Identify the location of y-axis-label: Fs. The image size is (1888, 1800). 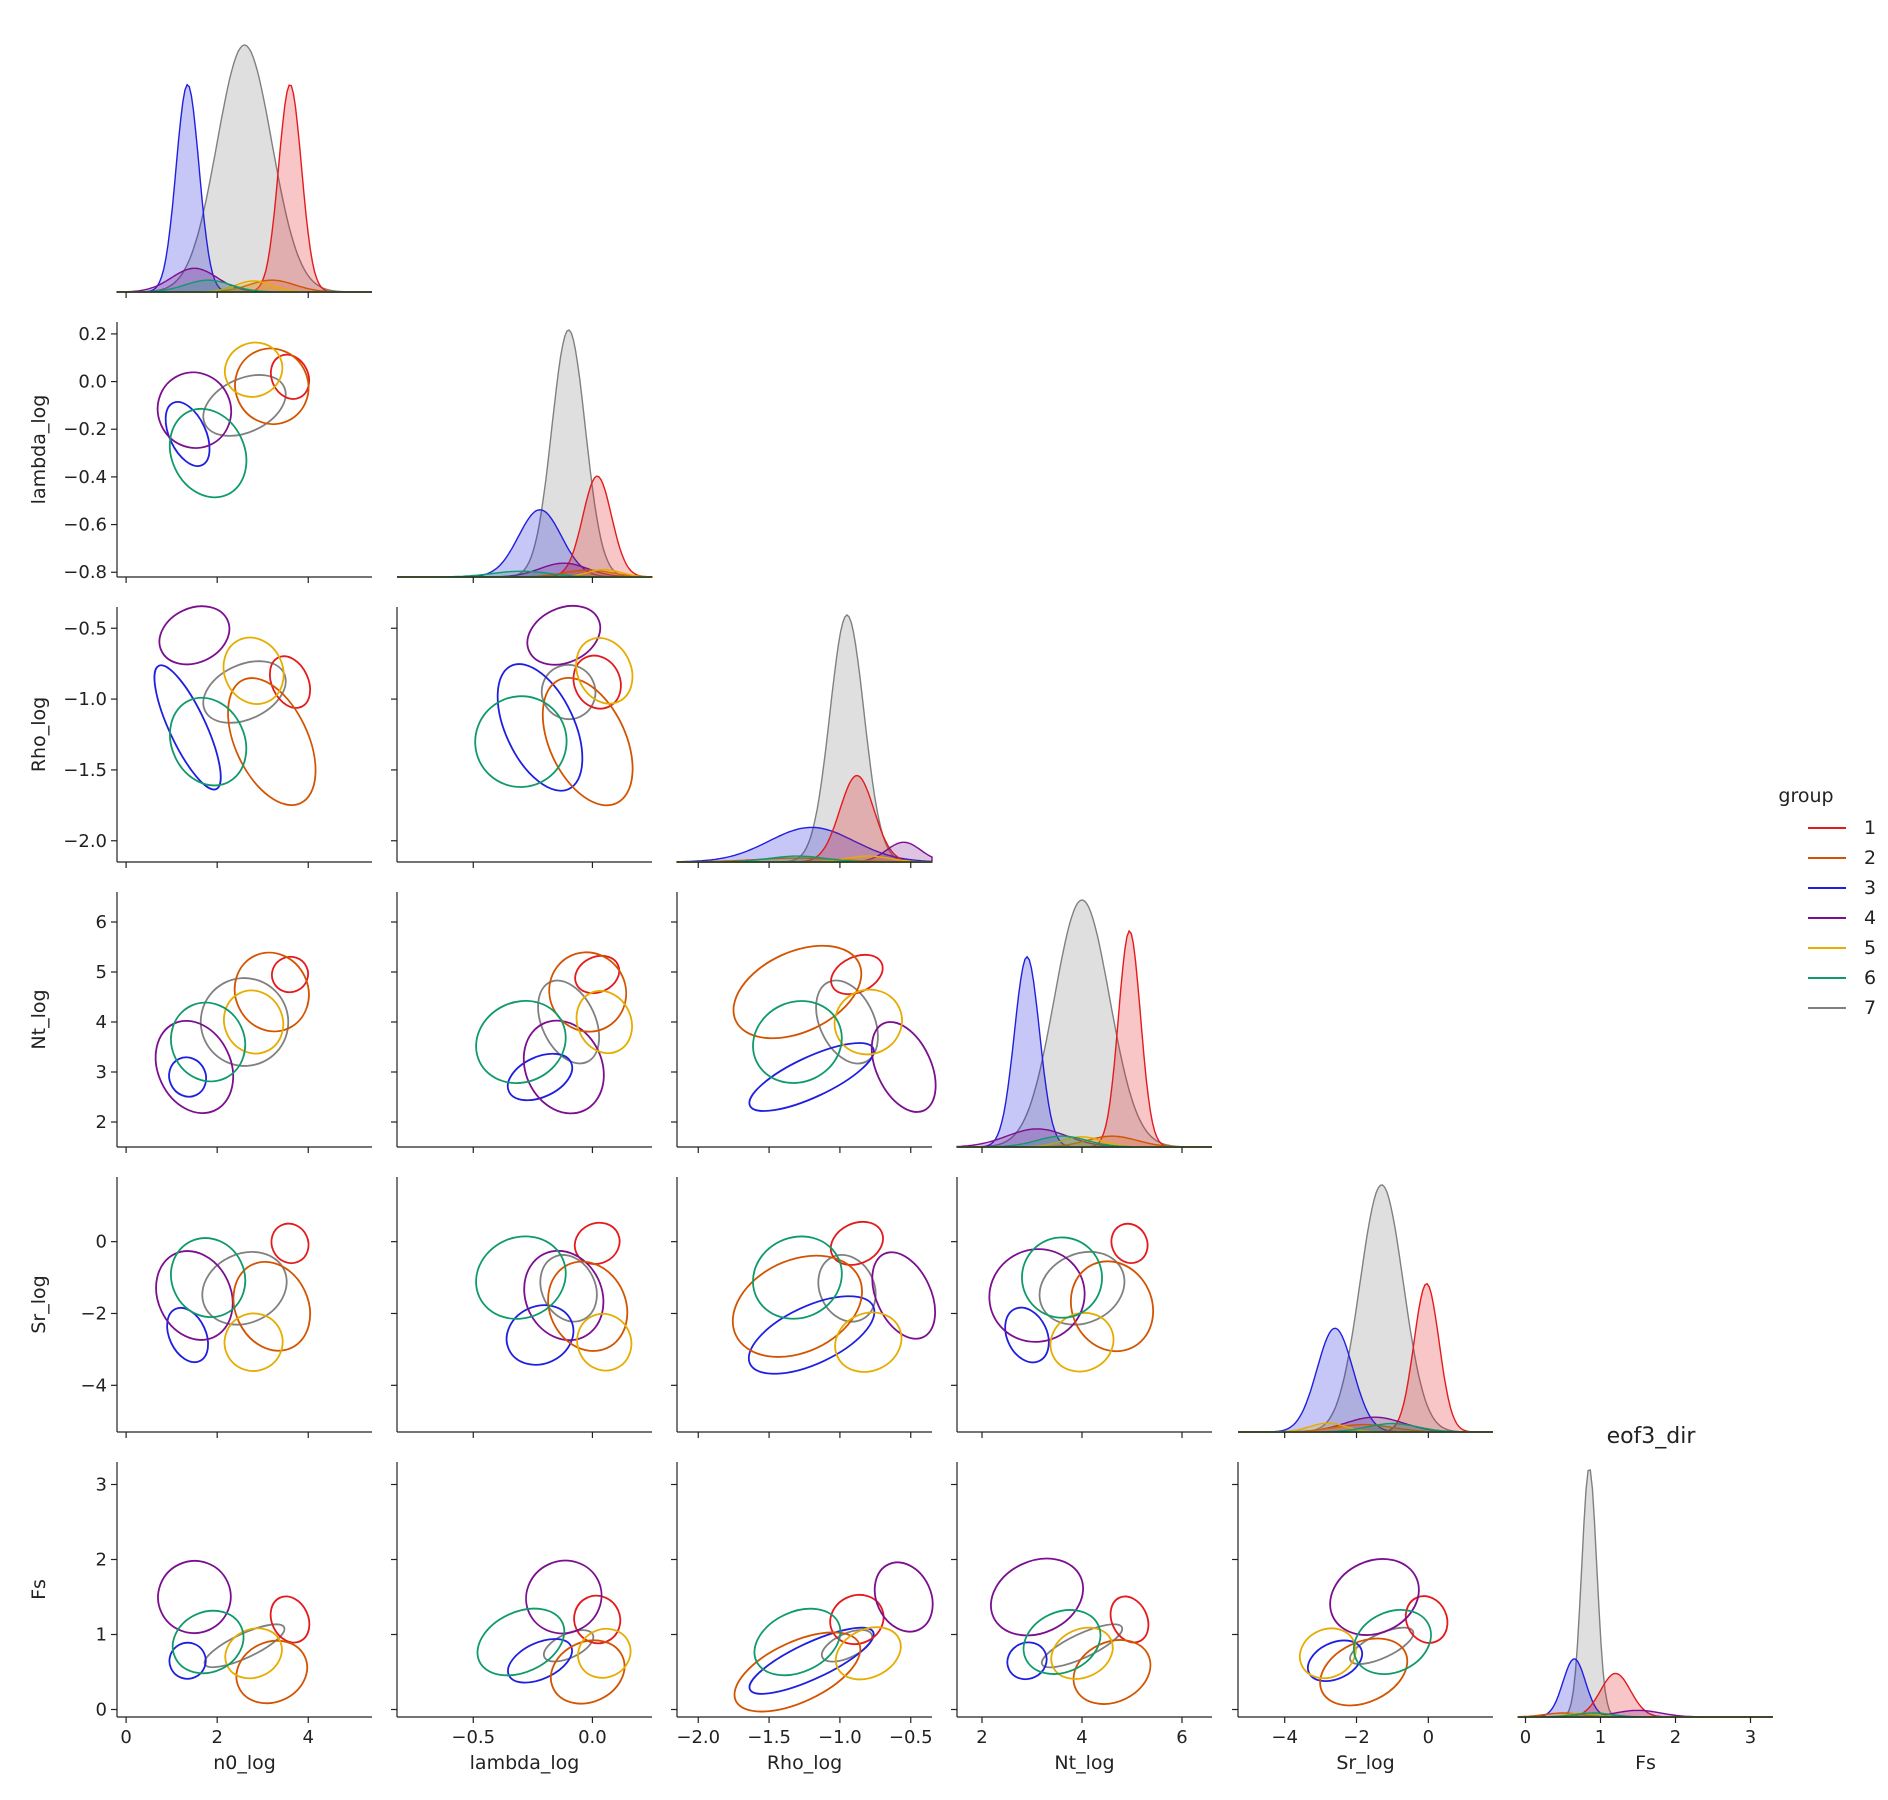
(39, 1589).